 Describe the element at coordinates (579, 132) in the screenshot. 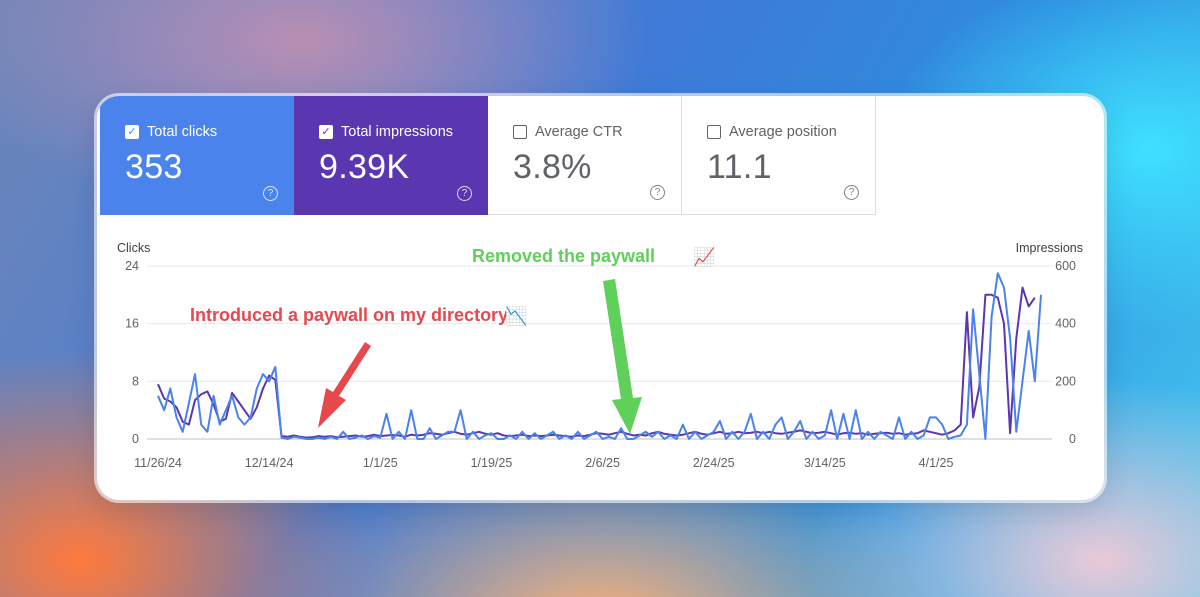

I see `metric-label: Average CTR` at that location.